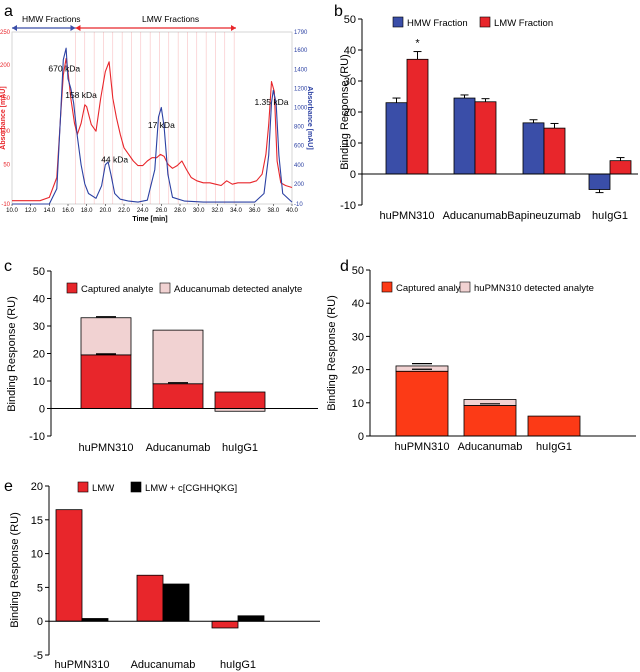  Describe the element at coordinates (199, 211) in the screenshot. I see `x-tick-label: 30.0` at that location.